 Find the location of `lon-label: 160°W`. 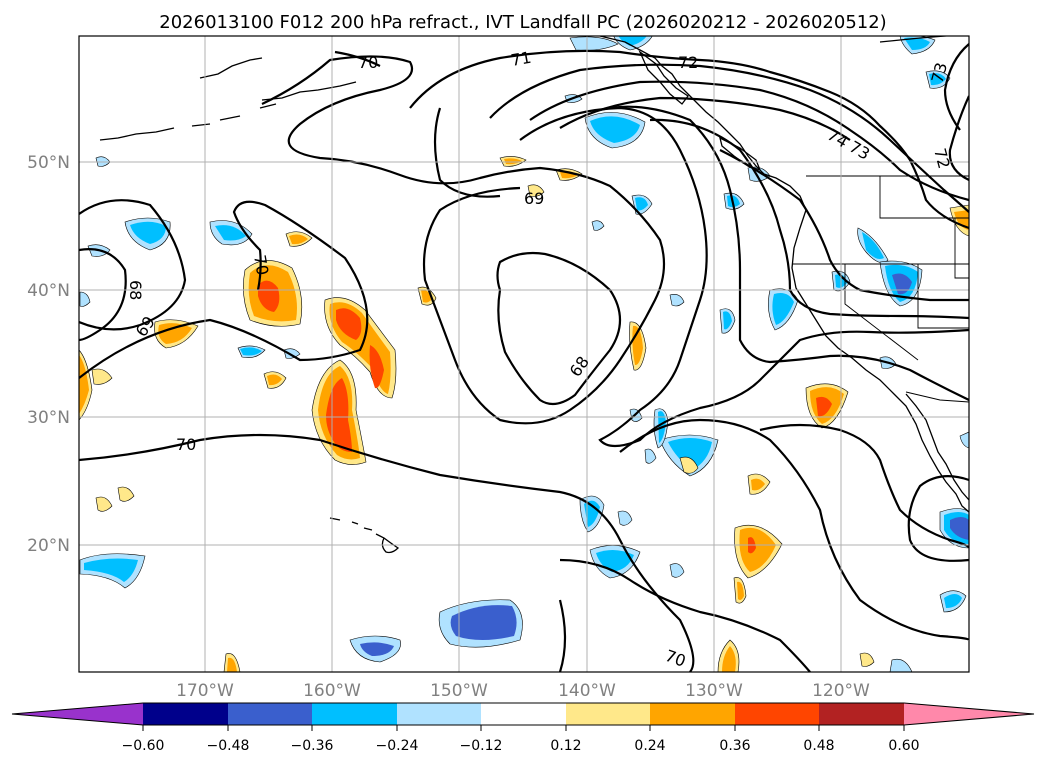

lon-label: 160°W is located at coordinates (332, 691).